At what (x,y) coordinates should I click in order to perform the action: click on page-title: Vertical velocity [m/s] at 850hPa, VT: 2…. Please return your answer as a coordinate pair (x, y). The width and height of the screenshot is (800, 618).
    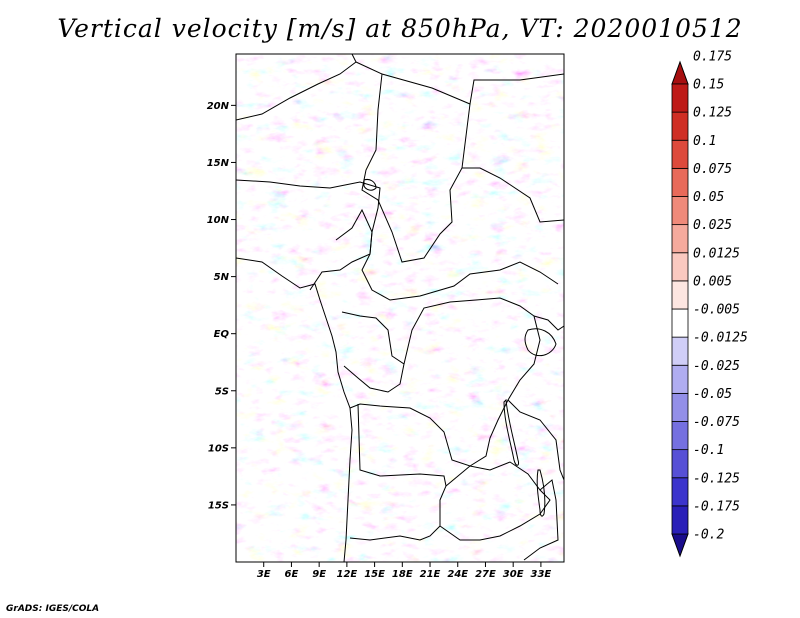
    Looking at the image, I should click on (400, 28).